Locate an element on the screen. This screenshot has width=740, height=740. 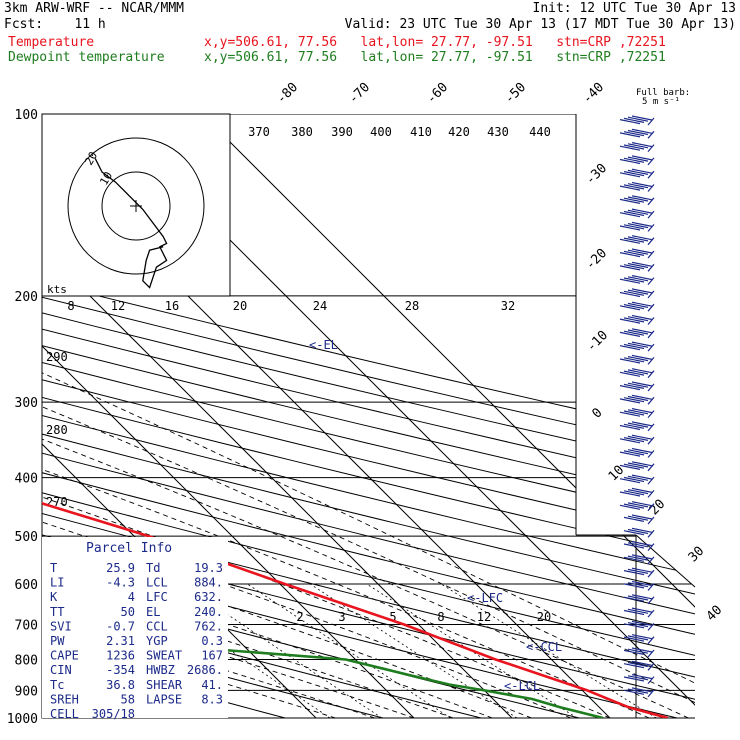
isotherm-label: 40 is located at coordinates (715, 614).